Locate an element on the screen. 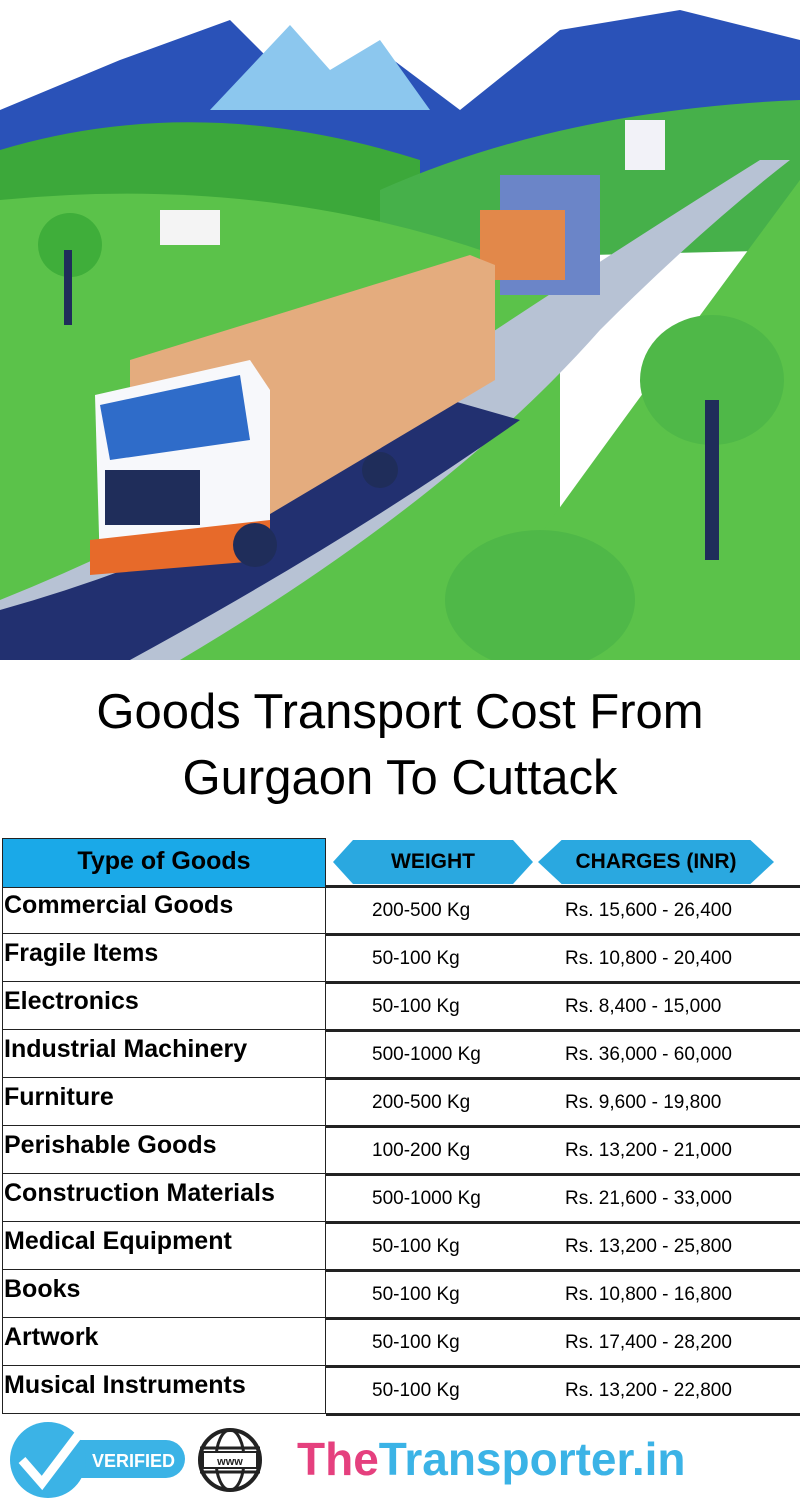  goods-type: Construction Materials is located at coordinates (139, 1193).